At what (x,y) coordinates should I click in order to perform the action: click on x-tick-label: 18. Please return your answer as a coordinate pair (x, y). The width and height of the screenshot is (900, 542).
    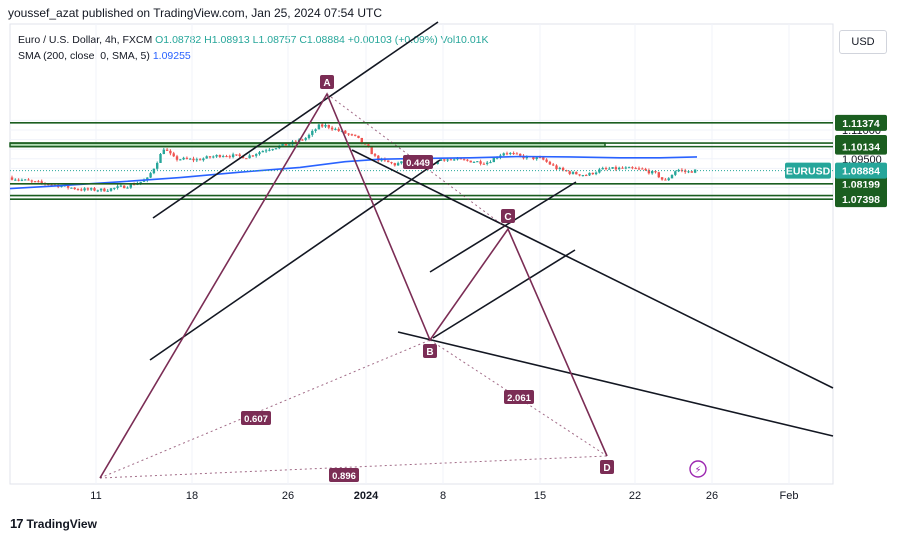
    Looking at the image, I should click on (192, 496).